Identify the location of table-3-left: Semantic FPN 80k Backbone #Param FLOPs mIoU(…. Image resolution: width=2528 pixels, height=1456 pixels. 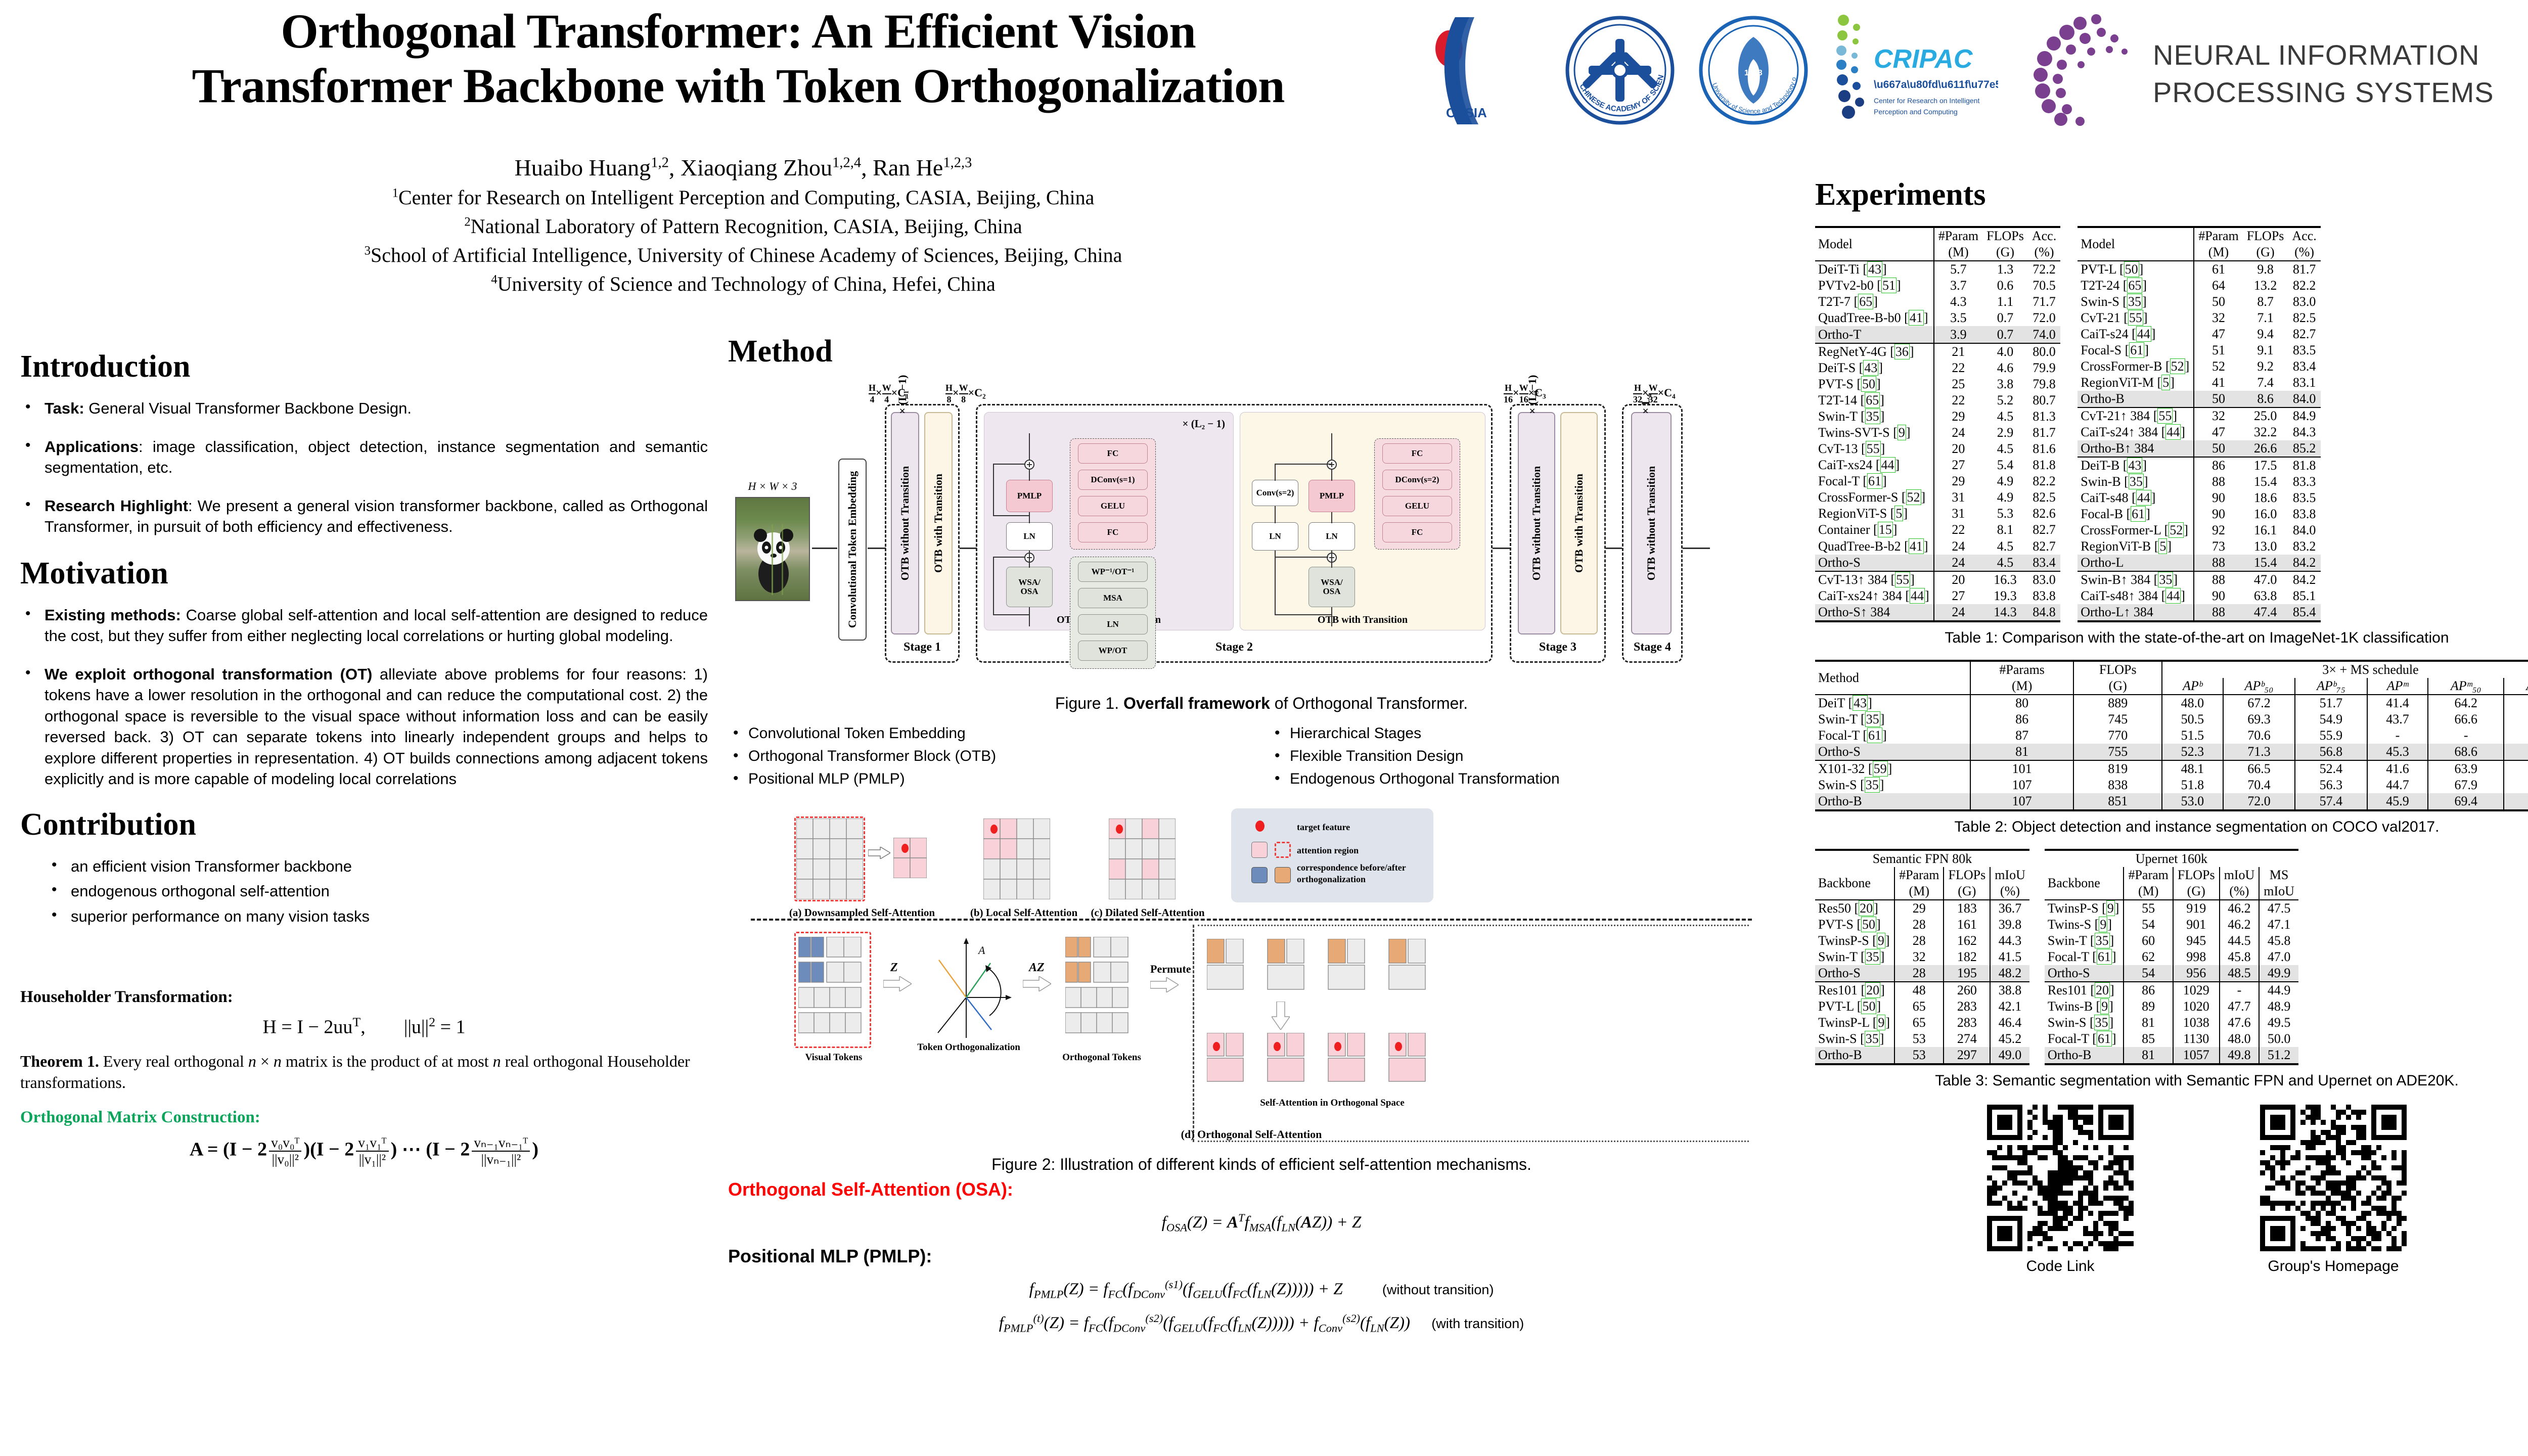
(1922, 957).